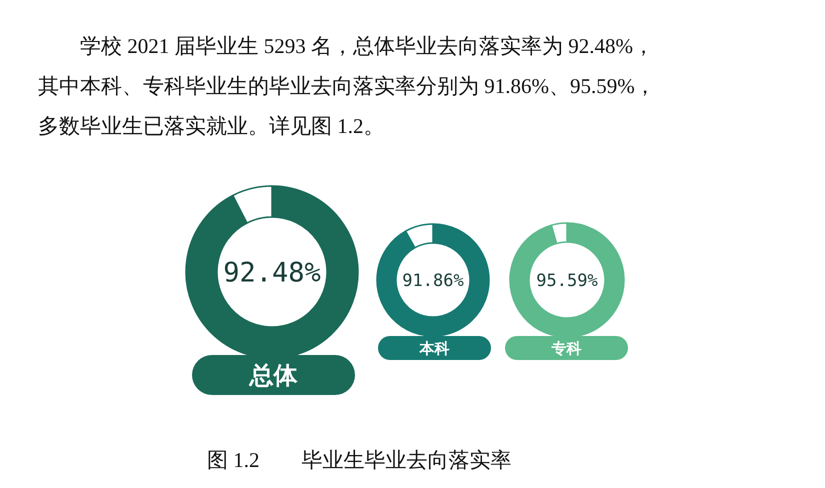 This screenshot has width=825, height=488. Describe the element at coordinates (272, 272) in the screenshot. I see `data-label: 92.48%` at that location.